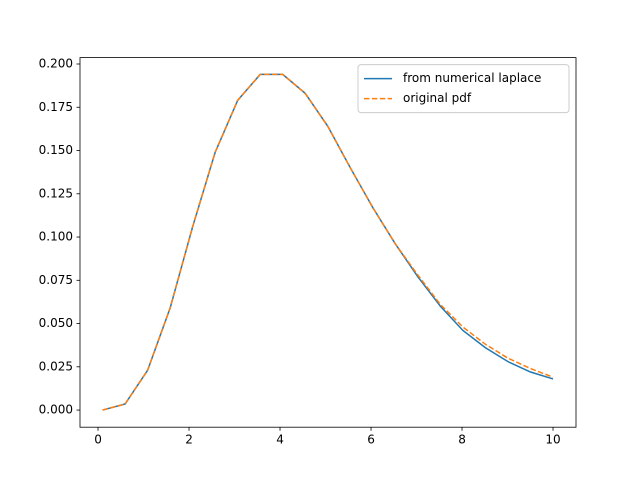 The height and width of the screenshot is (480, 640). Describe the element at coordinates (56, 280) in the screenshot. I see `y-tick-label: 0.075` at that location.